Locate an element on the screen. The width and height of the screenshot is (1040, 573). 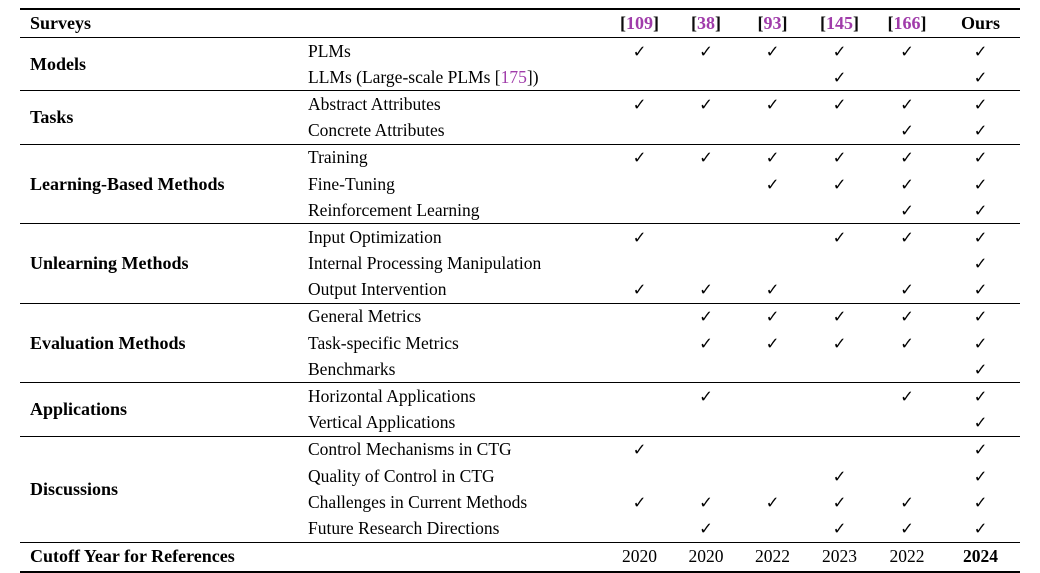
section-label-applications: Applications is located at coordinates (164, 409).